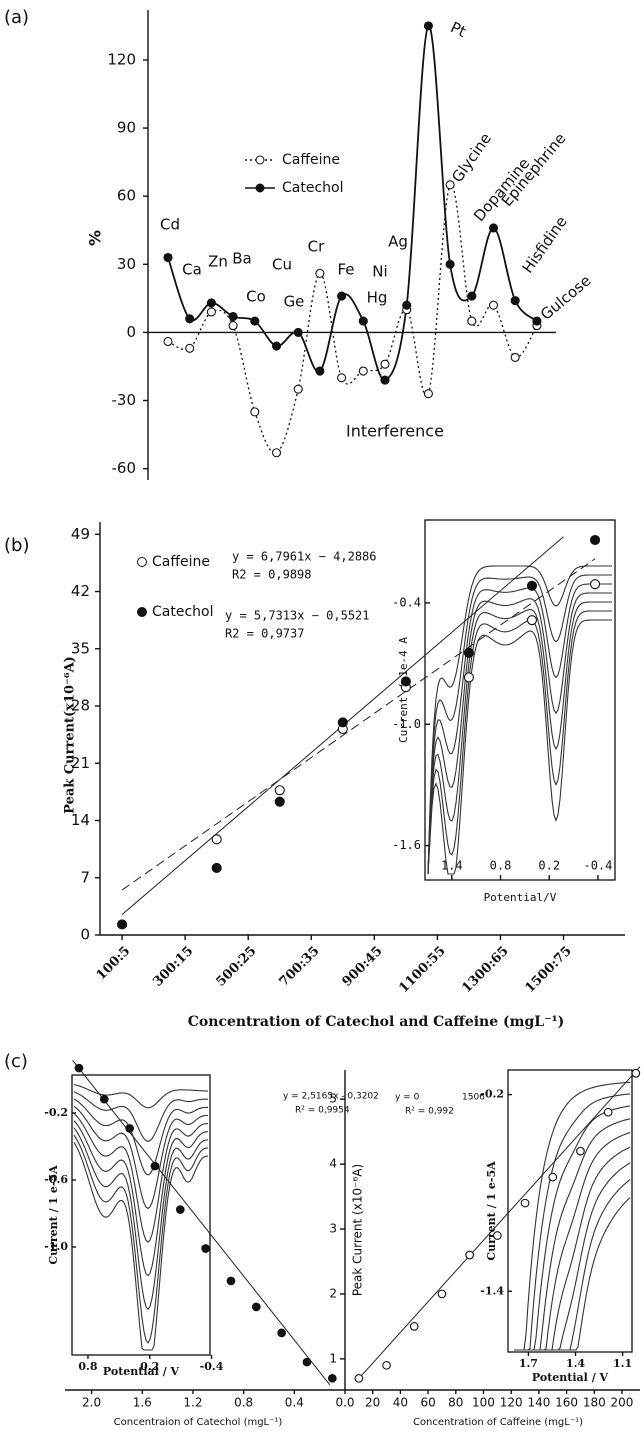  I want to click on y-tick-label: -60, so click(124, 468).